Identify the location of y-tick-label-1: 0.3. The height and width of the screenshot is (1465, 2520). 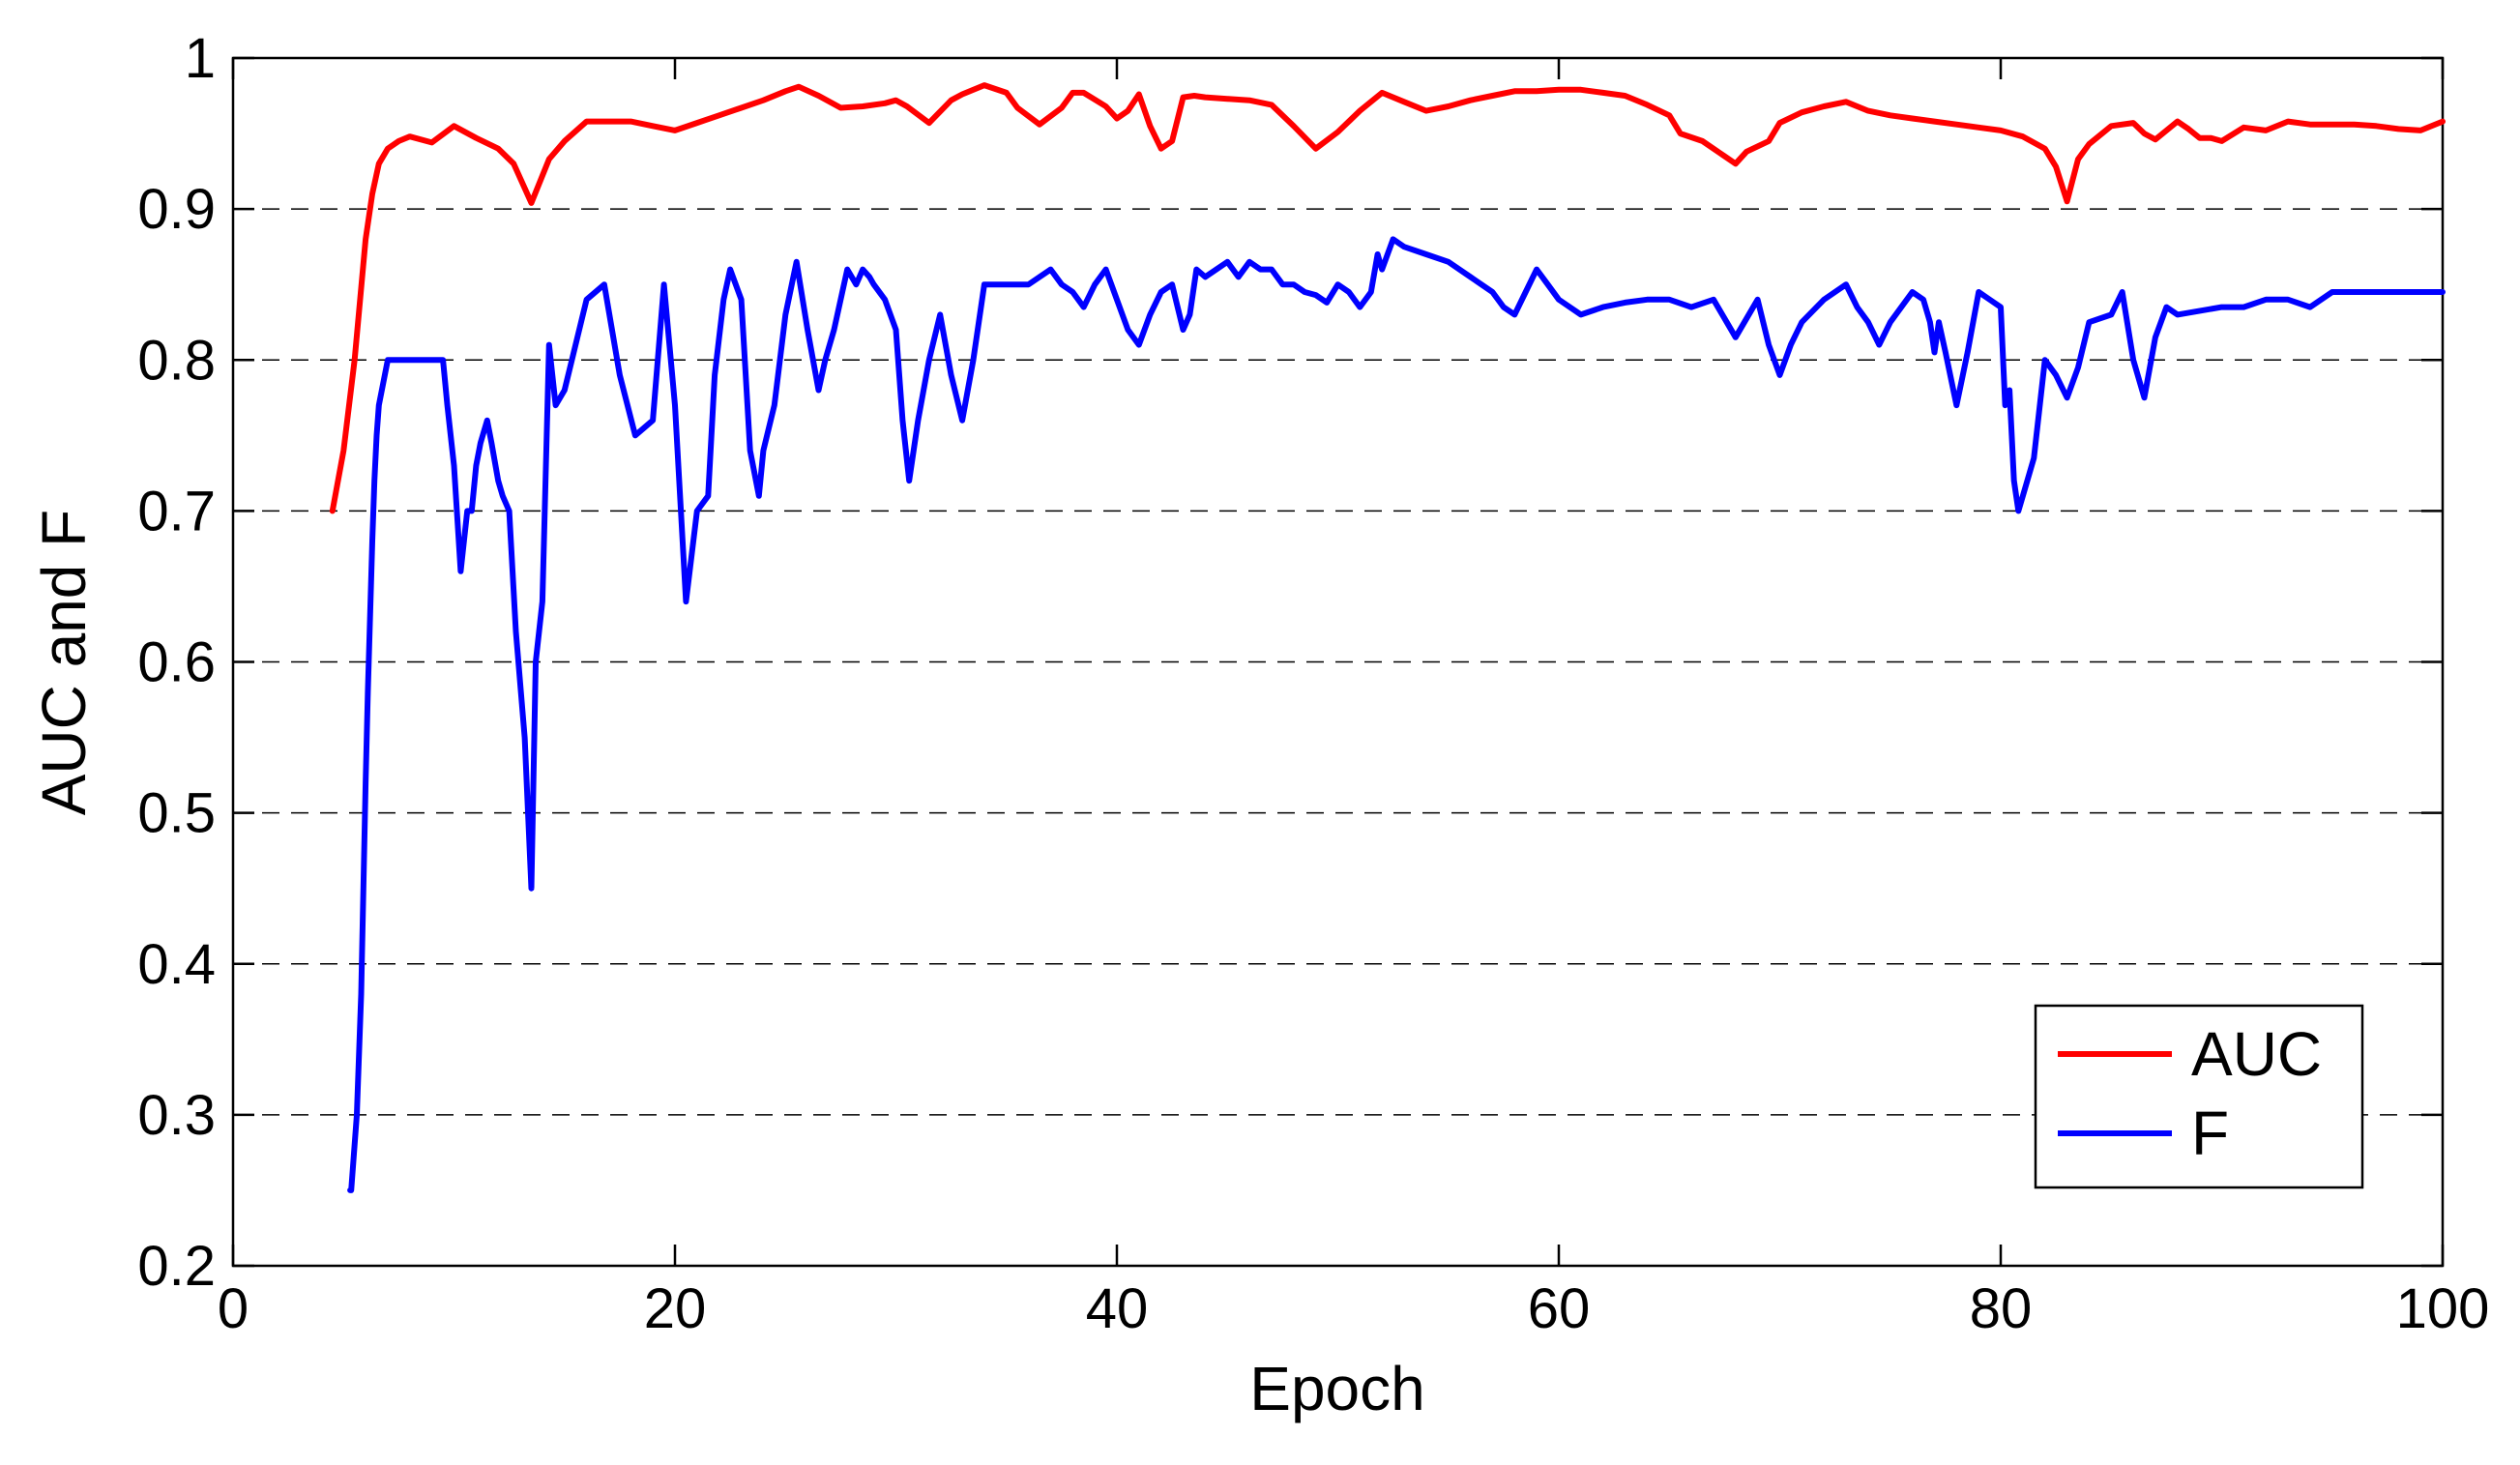
(177, 1116).